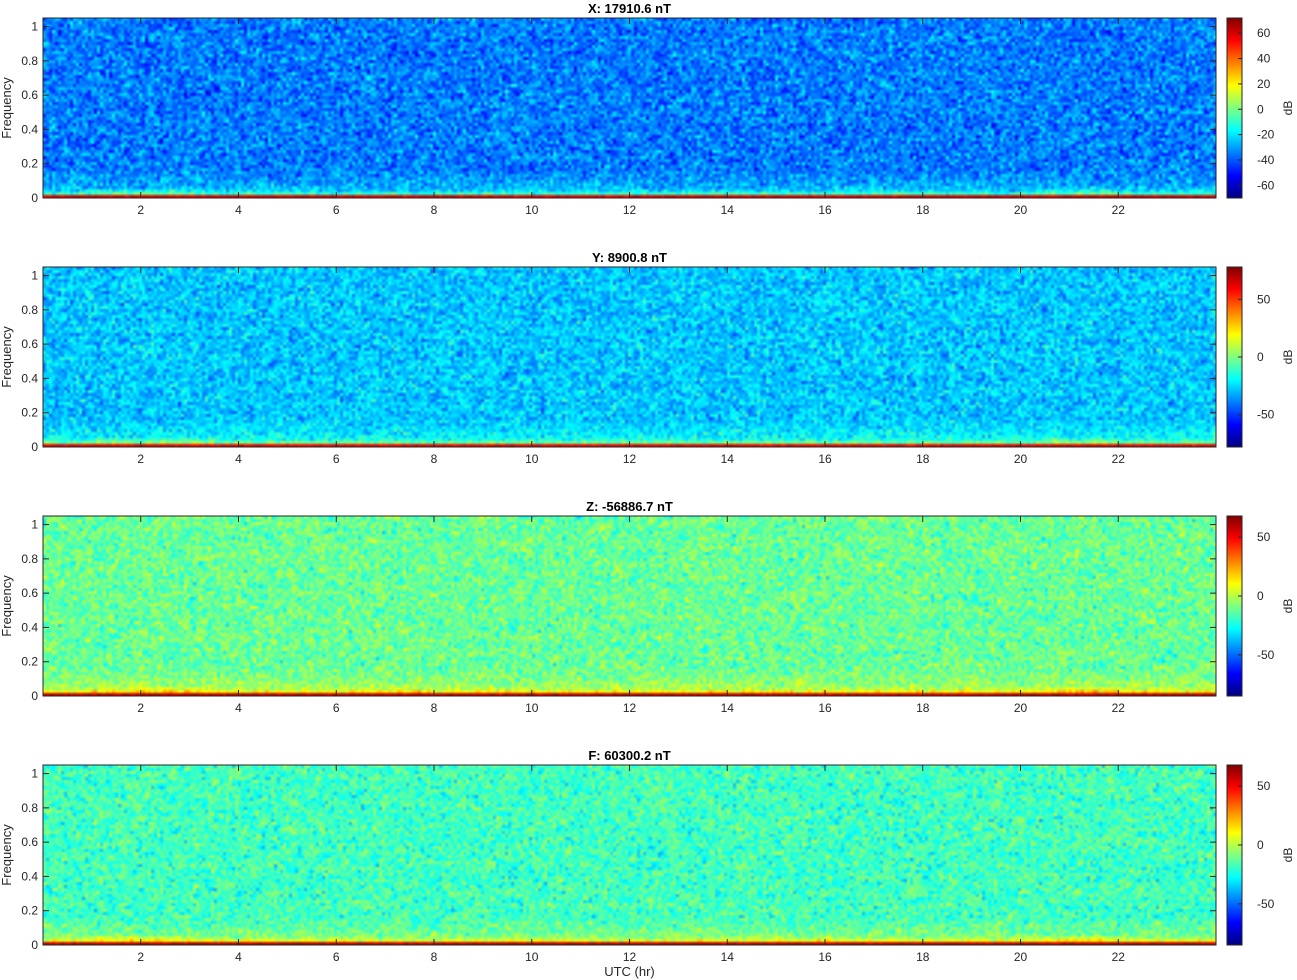 The width and height of the screenshot is (1297, 980). What do you see at coordinates (629, 755) in the screenshot?
I see `panel-title: F: 60300.2 nT` at bounding box center [629, 755].